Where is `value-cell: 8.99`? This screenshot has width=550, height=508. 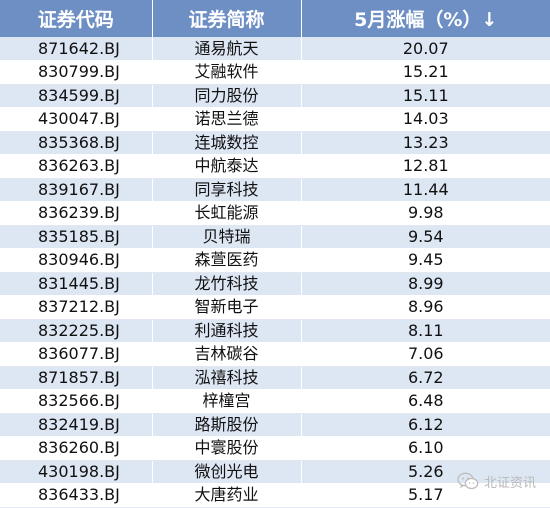 value-cell: 8.99 is located at coordinates (425, 284).